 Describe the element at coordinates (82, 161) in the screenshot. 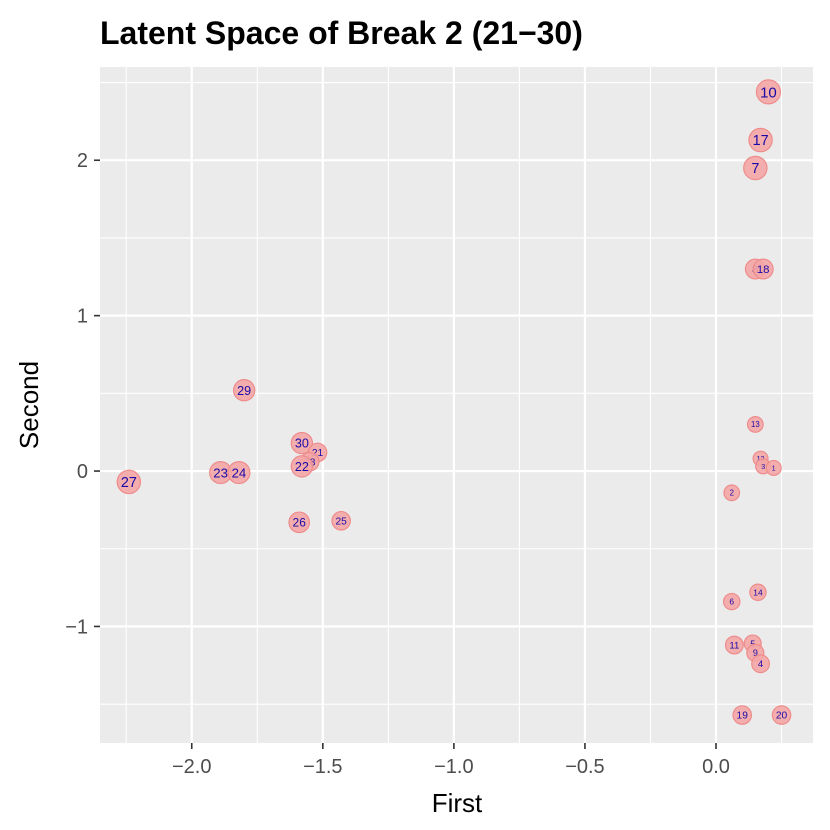

I see `y-tick-label: 2` at that location.